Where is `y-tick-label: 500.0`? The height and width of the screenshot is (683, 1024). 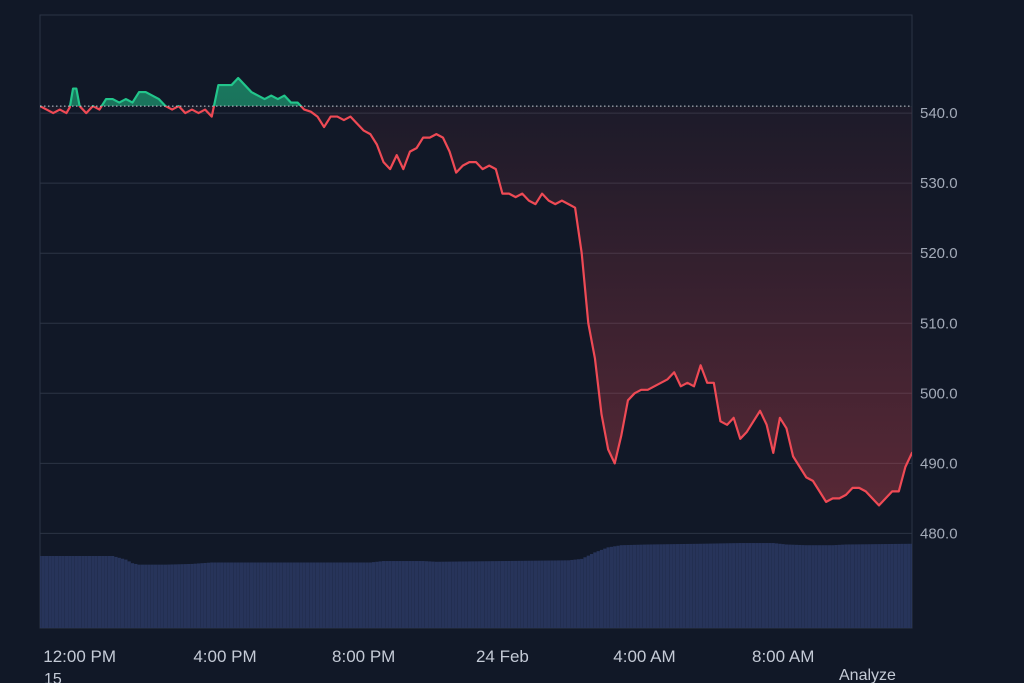 y-tick-label: 500.0 is located at coordinates (939, 393).